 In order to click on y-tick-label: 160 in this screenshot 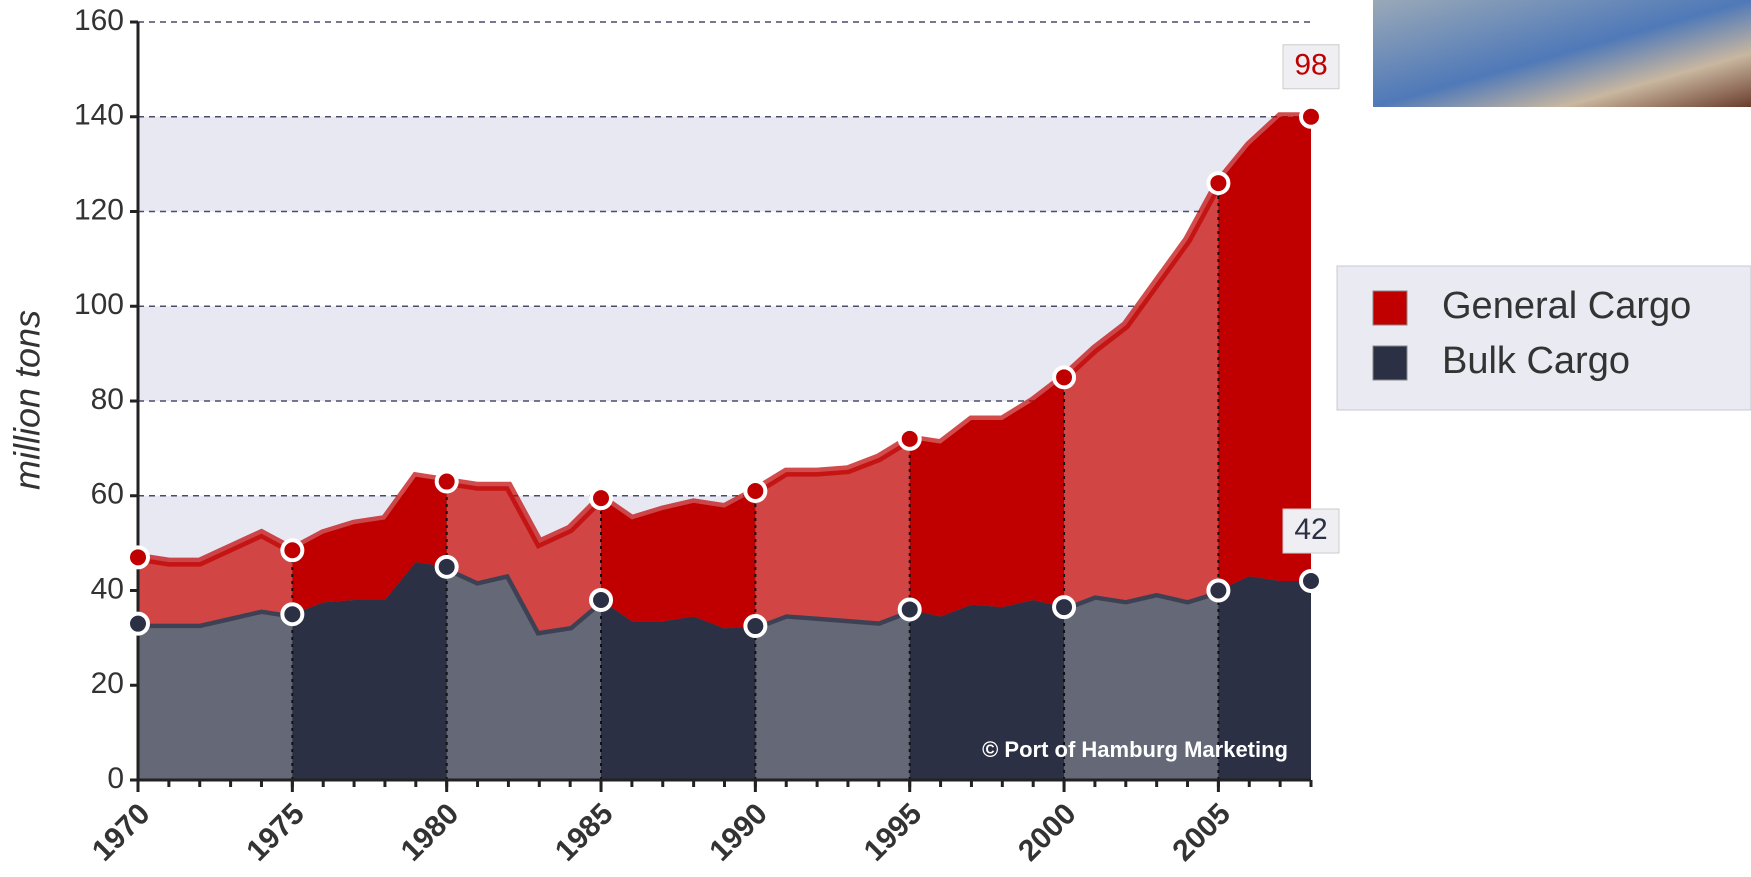, I will do `click(99, 20)`.